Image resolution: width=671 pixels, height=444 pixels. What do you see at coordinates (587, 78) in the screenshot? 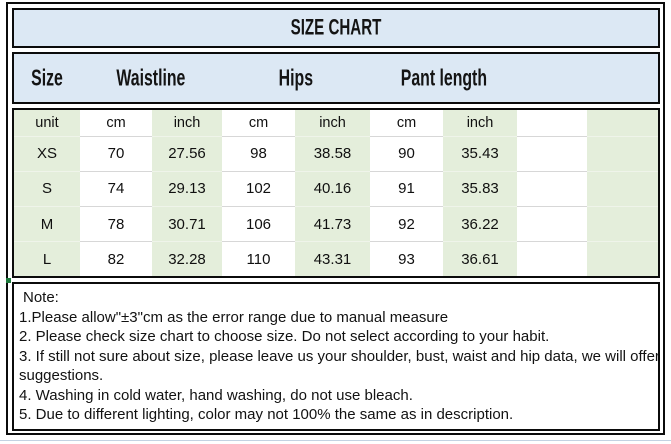
I see `header-cell-empty` at bounding box center [587, 78].